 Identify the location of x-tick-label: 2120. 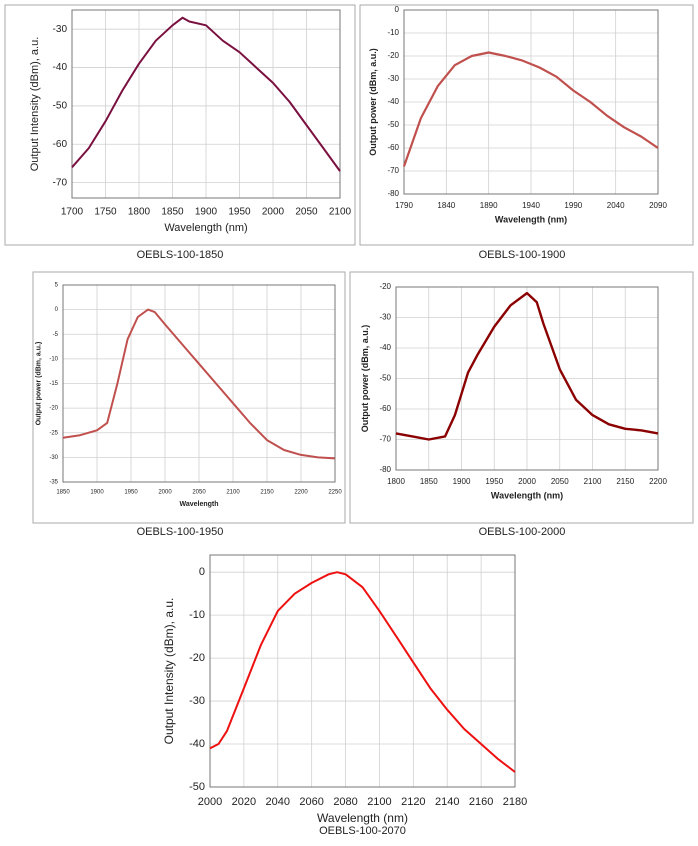
(413, 802).